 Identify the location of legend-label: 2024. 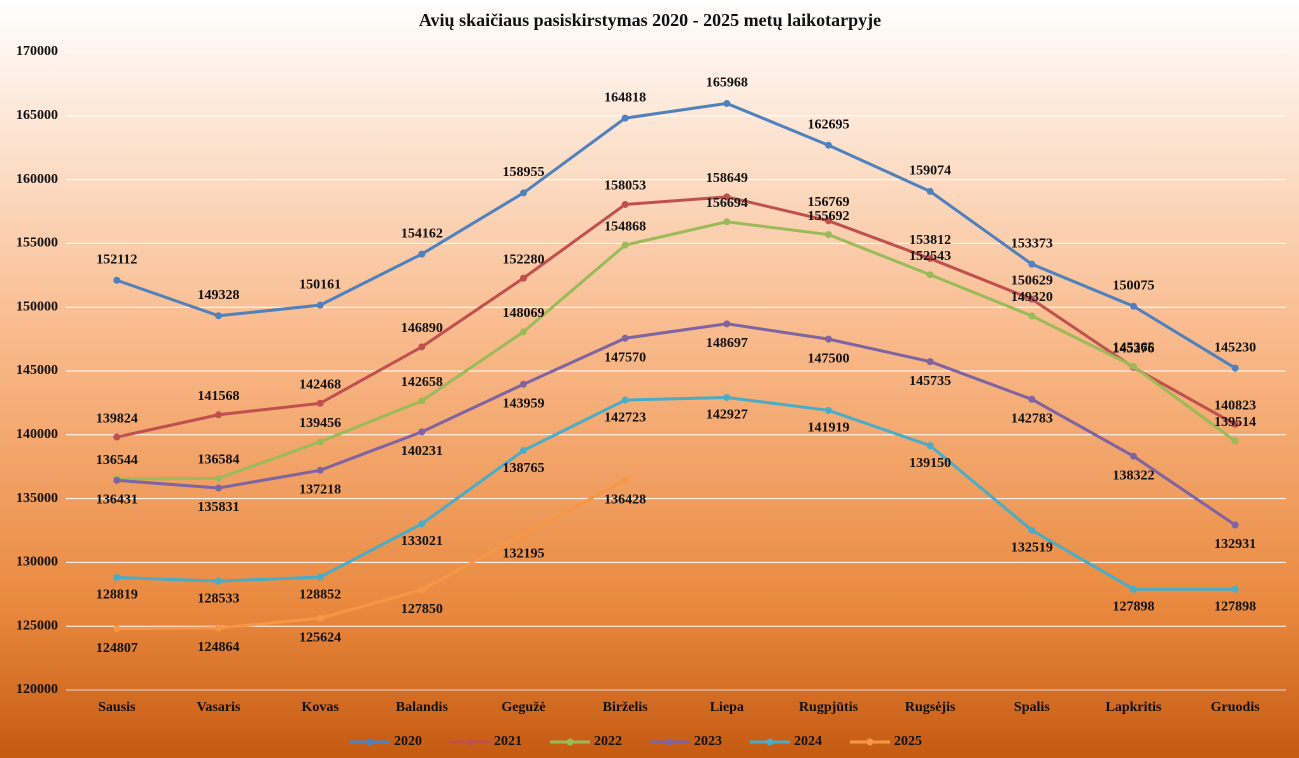
(808, 741).